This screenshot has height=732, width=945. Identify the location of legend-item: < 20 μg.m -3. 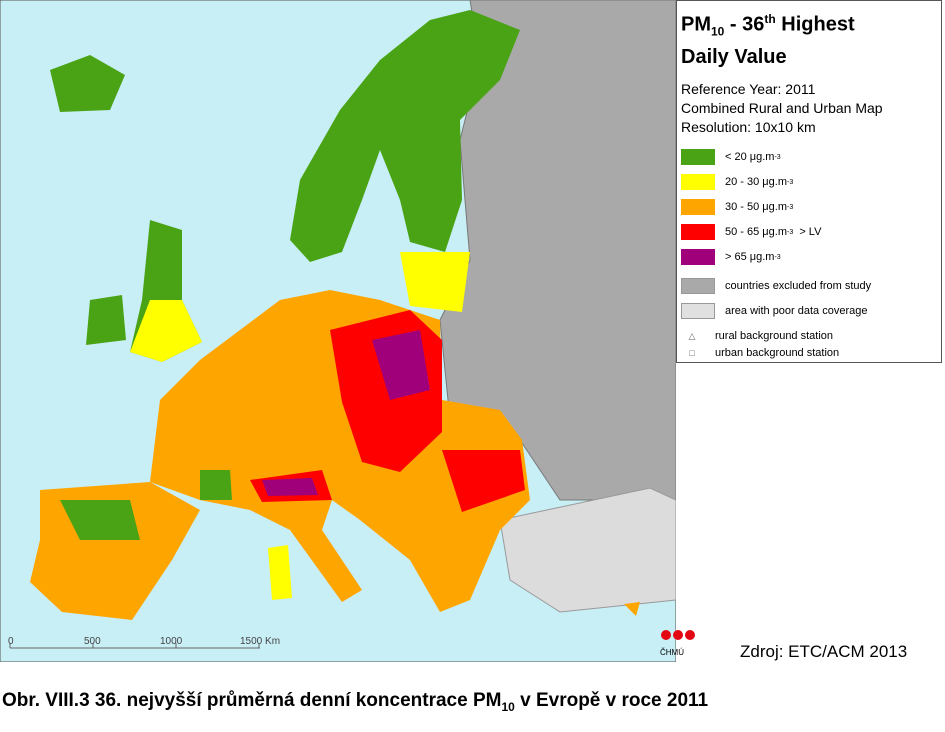
(811, 157).